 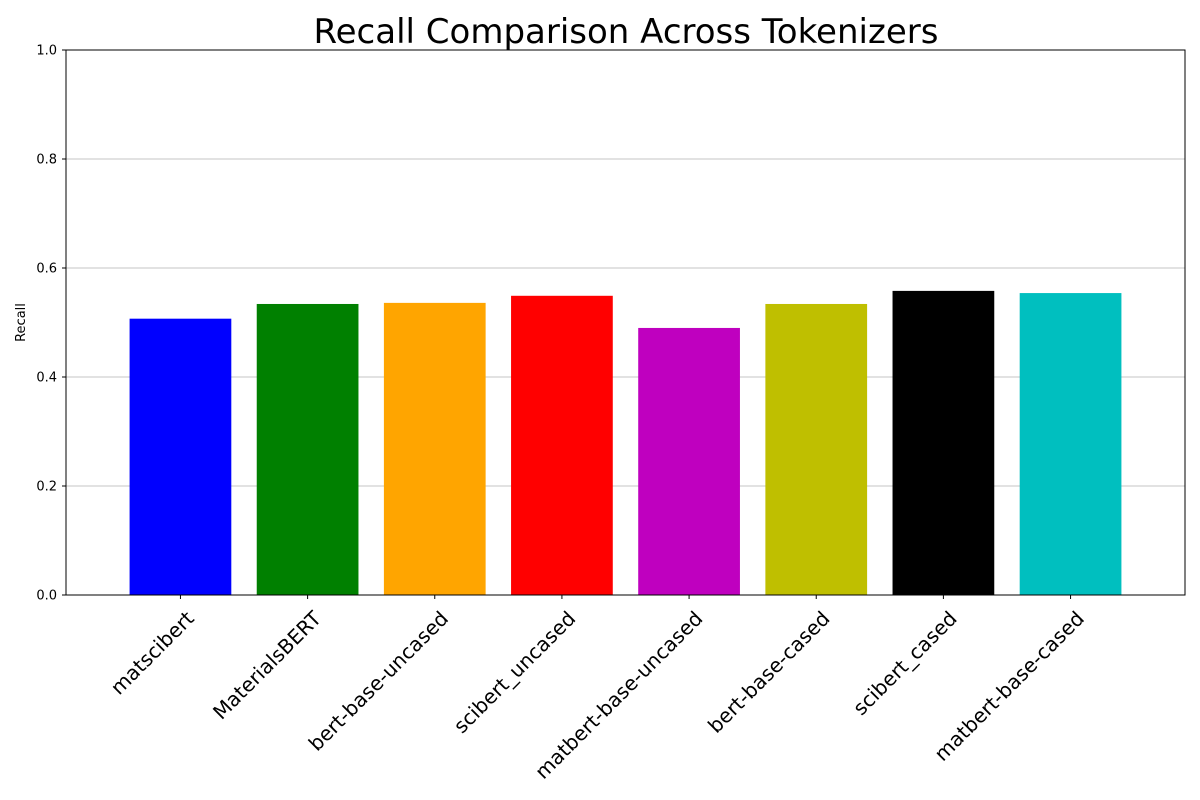 What do you see at coordinates (515, 672) in the screenshot?
I see `x-tick-label: scibert_uncased` at bounding box center [515, 672].